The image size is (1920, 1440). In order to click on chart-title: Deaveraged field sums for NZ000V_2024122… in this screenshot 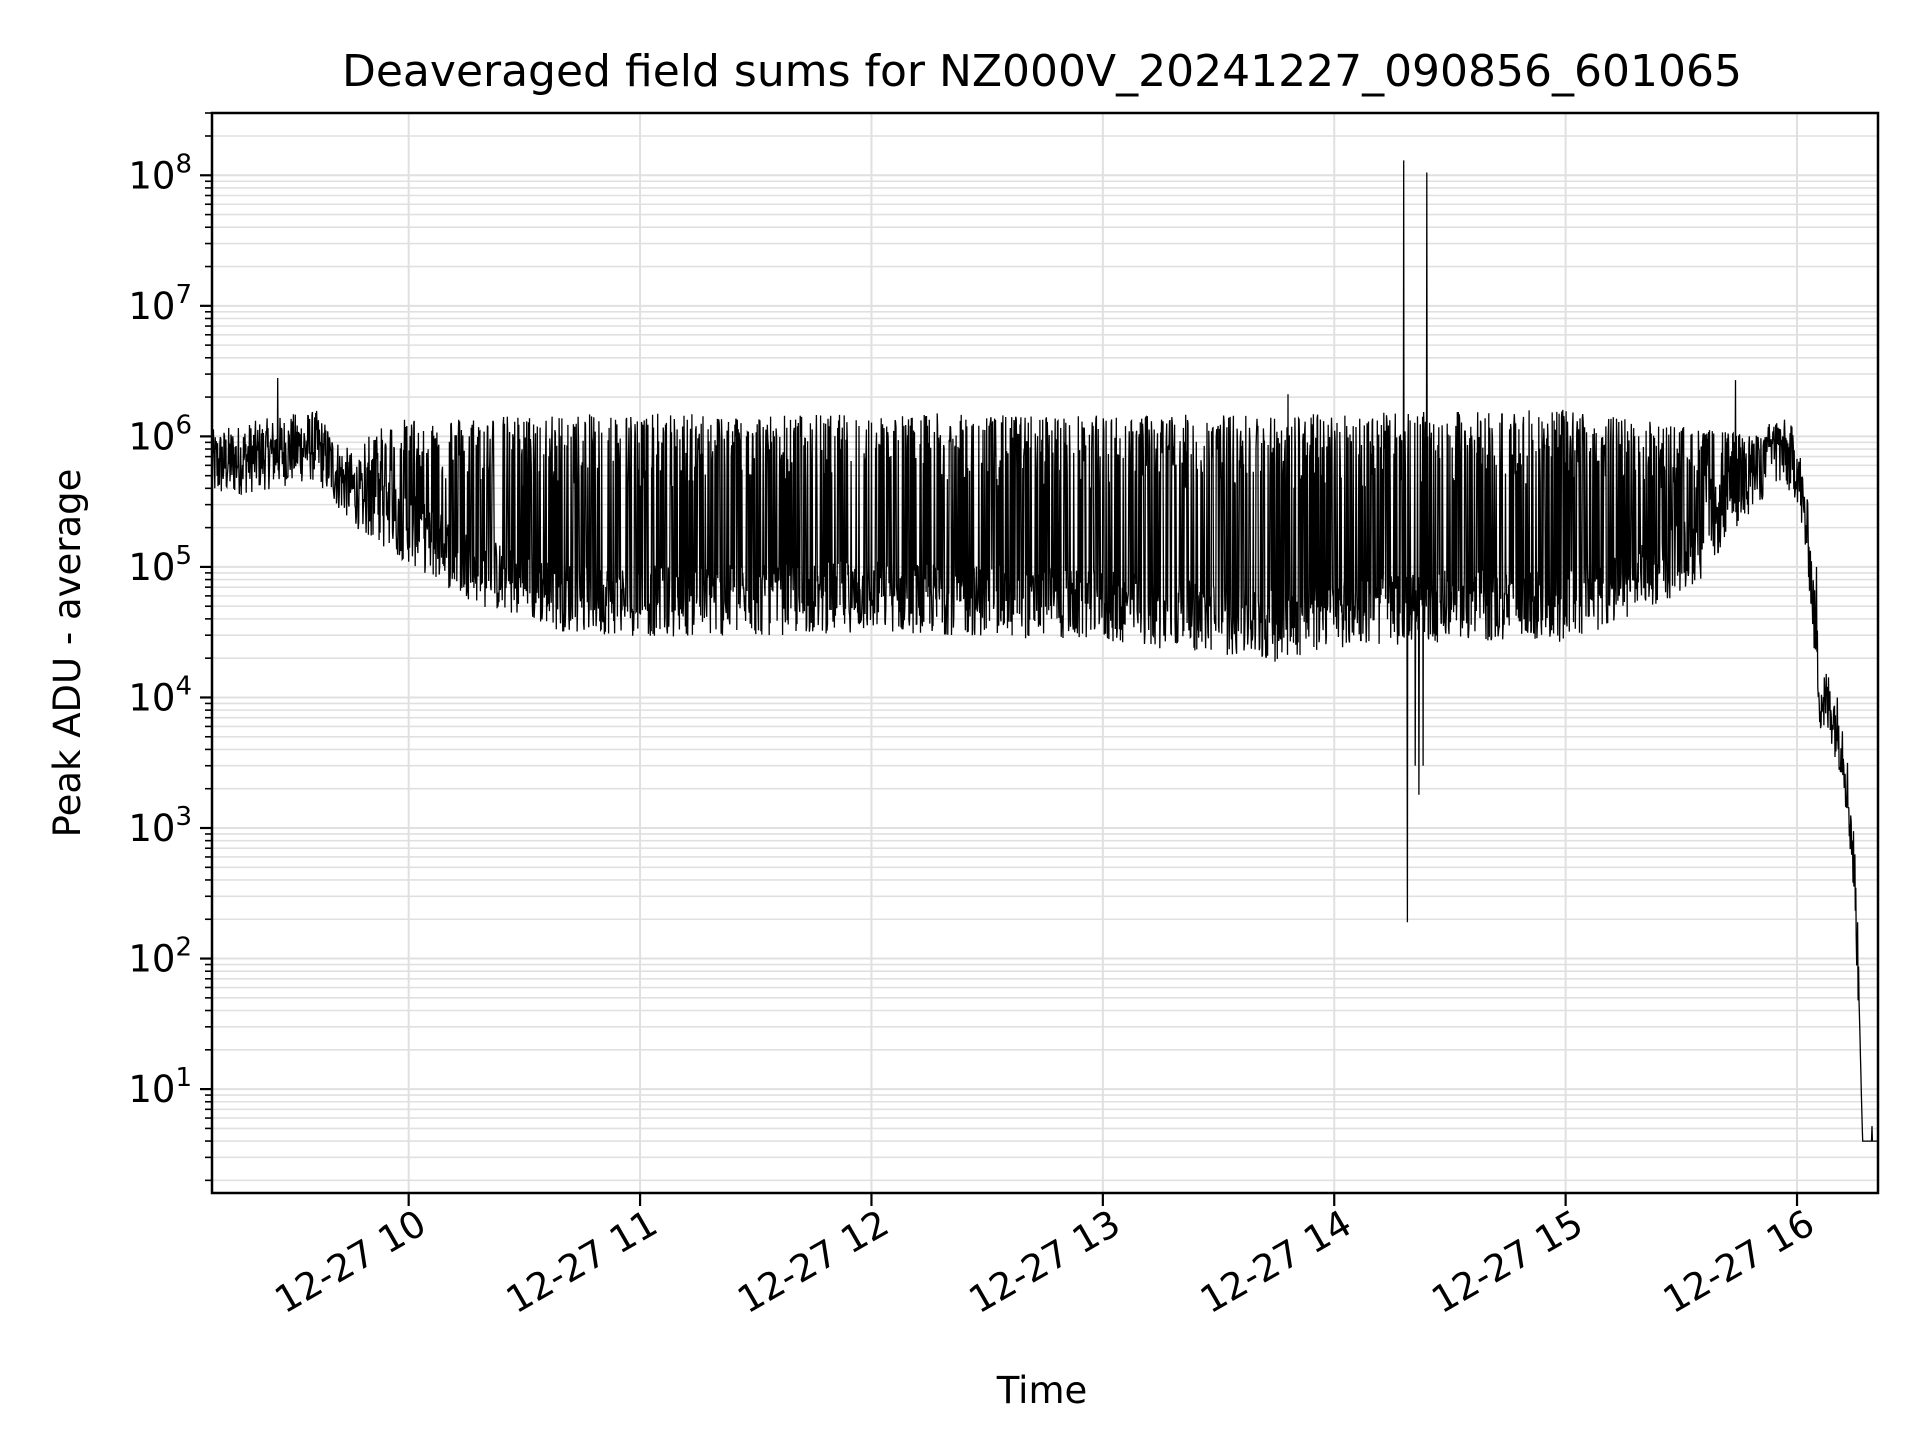, I will do `click(1042, 71)`.